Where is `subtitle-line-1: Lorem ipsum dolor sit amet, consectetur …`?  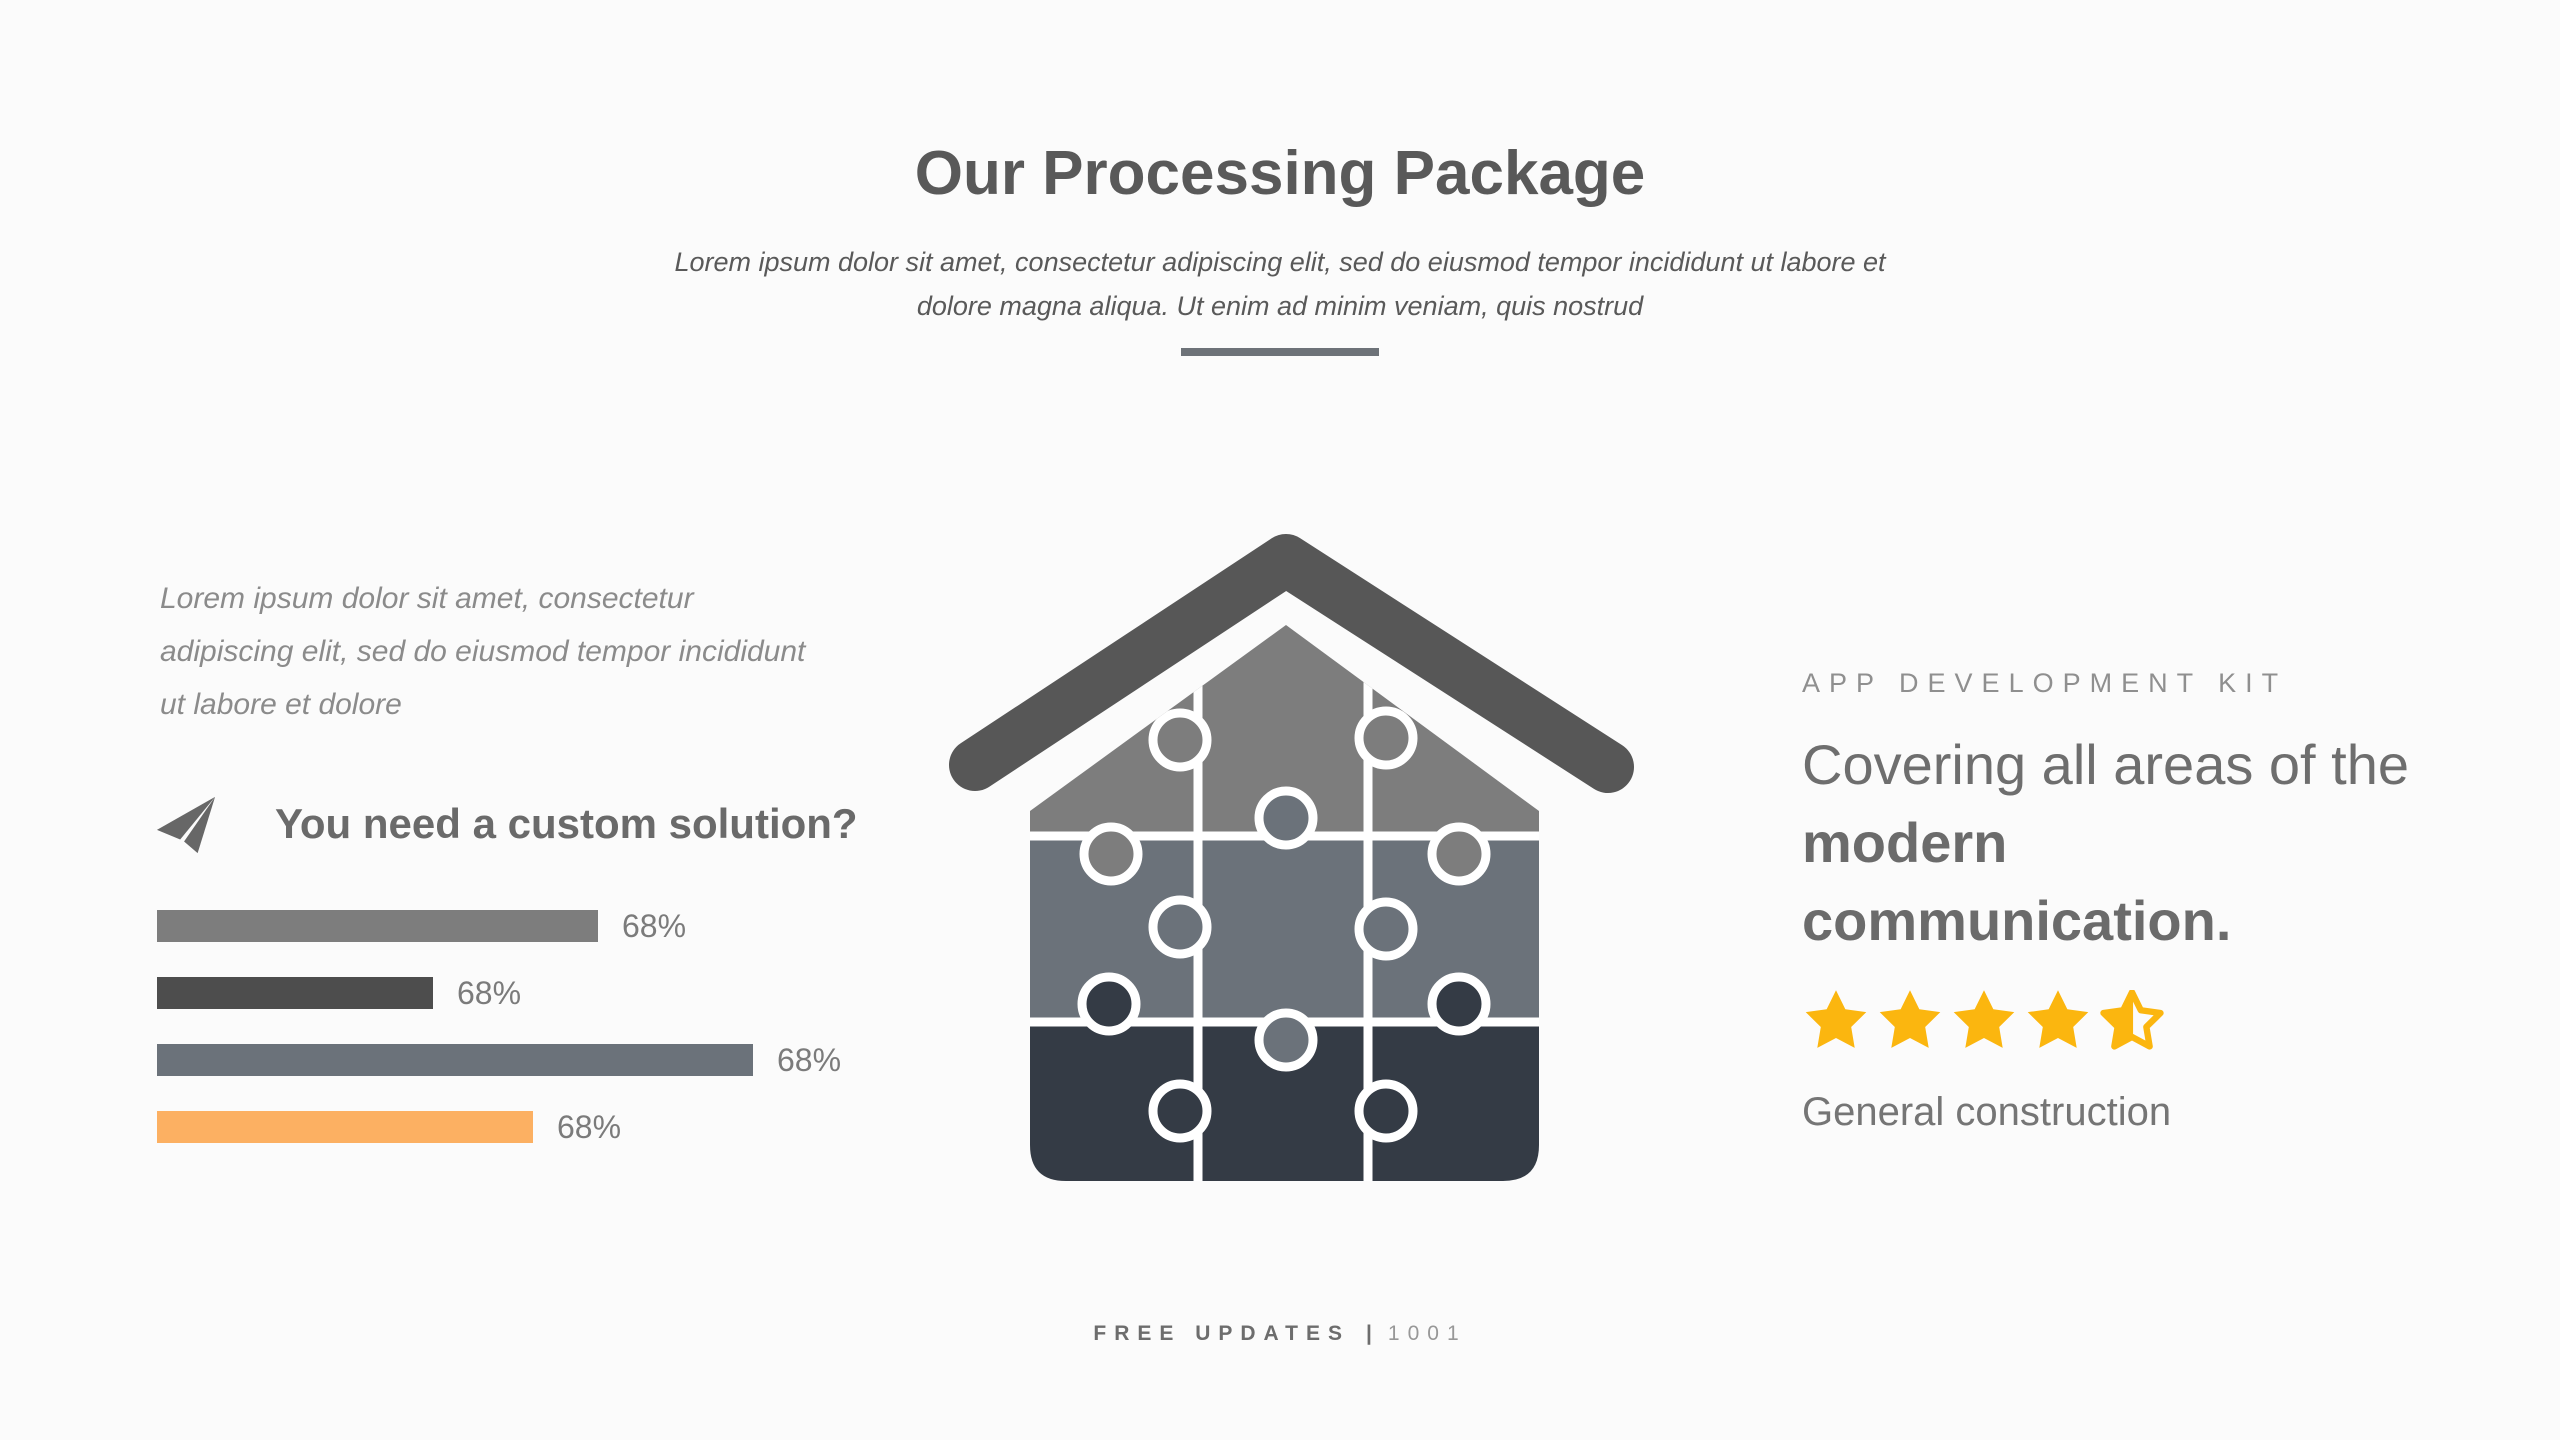
subtitle-line-1: Lorem ipsum dolor sit amet, consectetur … is located at coordinates (1280, 262).